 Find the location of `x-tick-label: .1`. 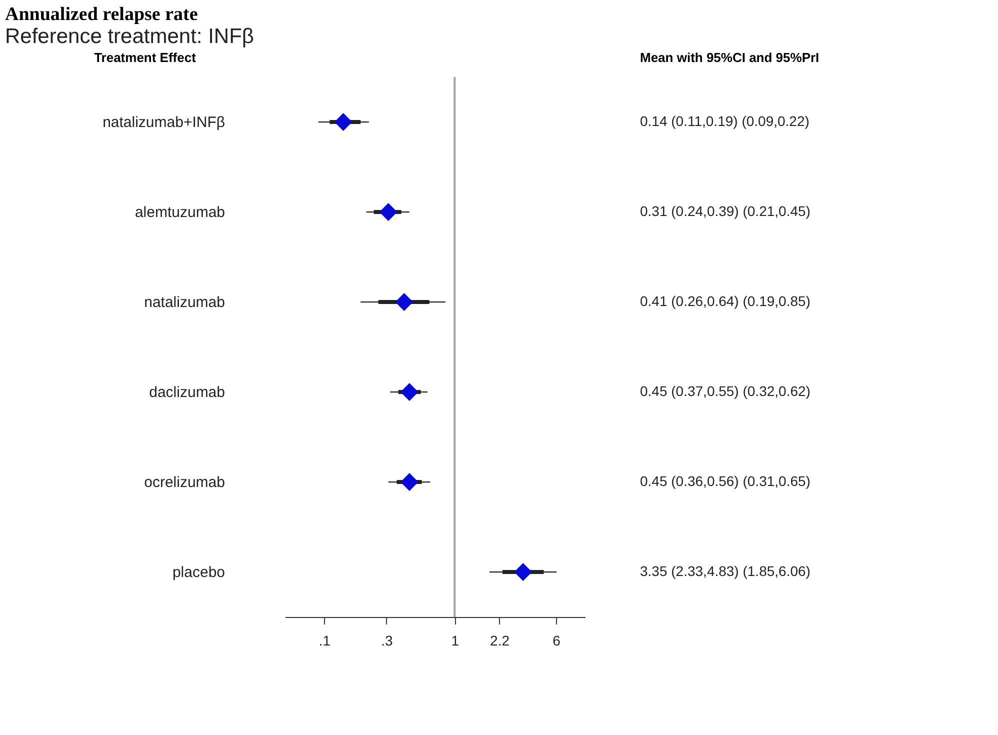

x-tick-label: .1 is located at coordinates (324, 640).